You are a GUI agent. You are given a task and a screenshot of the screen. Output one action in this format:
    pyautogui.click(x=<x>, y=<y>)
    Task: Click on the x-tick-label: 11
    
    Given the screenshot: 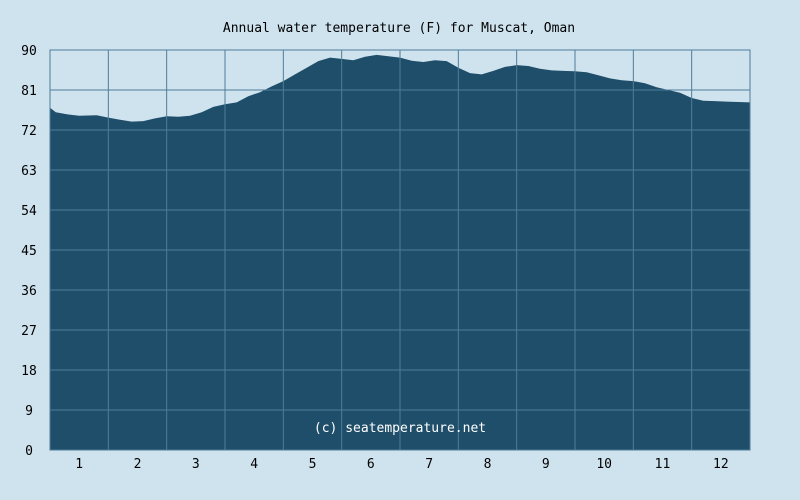 What is the action you would take?
    pyautogui.click(x=663, y=464)
    